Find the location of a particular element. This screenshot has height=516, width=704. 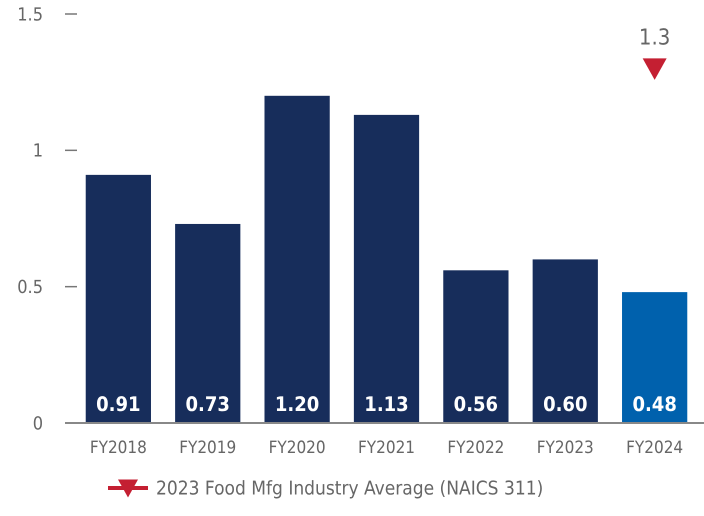

x-tick-label: FY2024 is located at coordinates (655, 448).